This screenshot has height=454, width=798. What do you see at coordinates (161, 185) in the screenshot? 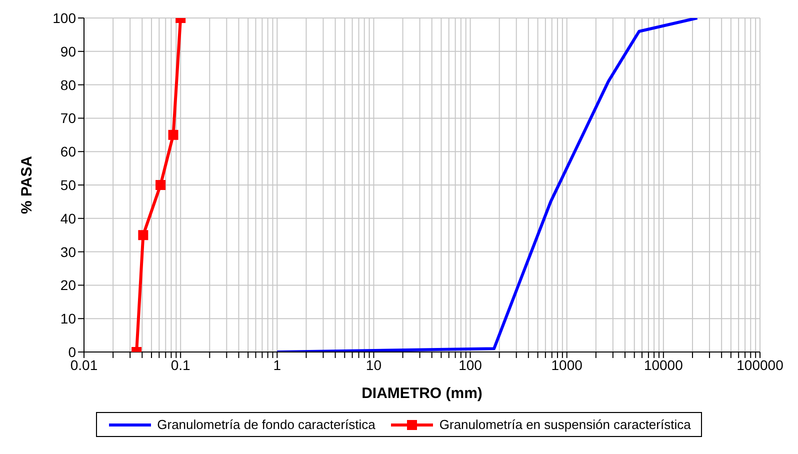
I see `point` at bounding box center [161, 185].